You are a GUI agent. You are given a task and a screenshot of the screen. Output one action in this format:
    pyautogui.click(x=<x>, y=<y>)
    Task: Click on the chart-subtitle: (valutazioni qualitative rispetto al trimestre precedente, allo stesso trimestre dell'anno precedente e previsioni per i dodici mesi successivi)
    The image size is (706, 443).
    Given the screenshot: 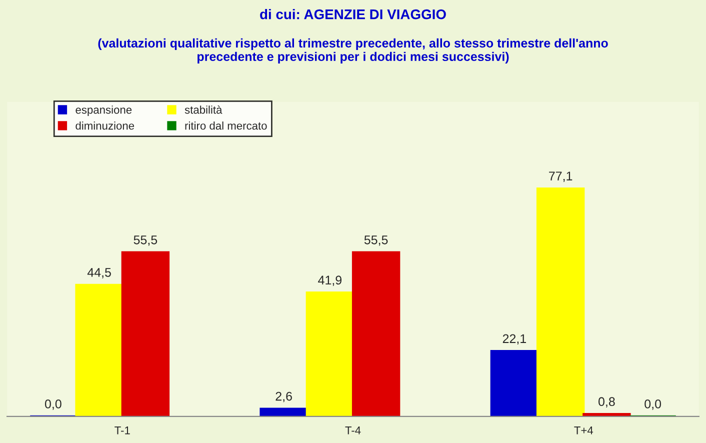 What is the action you would take?
    pyautogui.click(x=353, y=51)
    